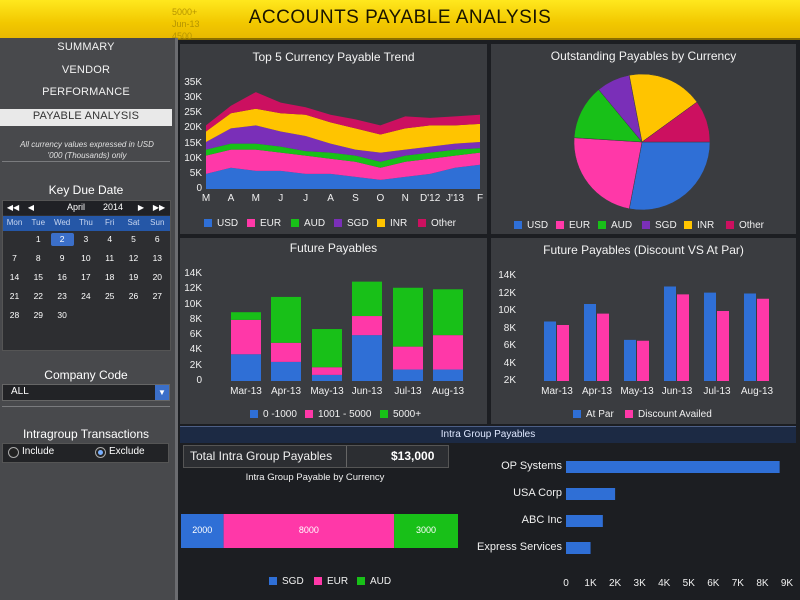 This screenshot has width=800, height=600. Describe the element at coordinates (38, 277) in the screenshot. I see `calendar-day: 15` at that location.